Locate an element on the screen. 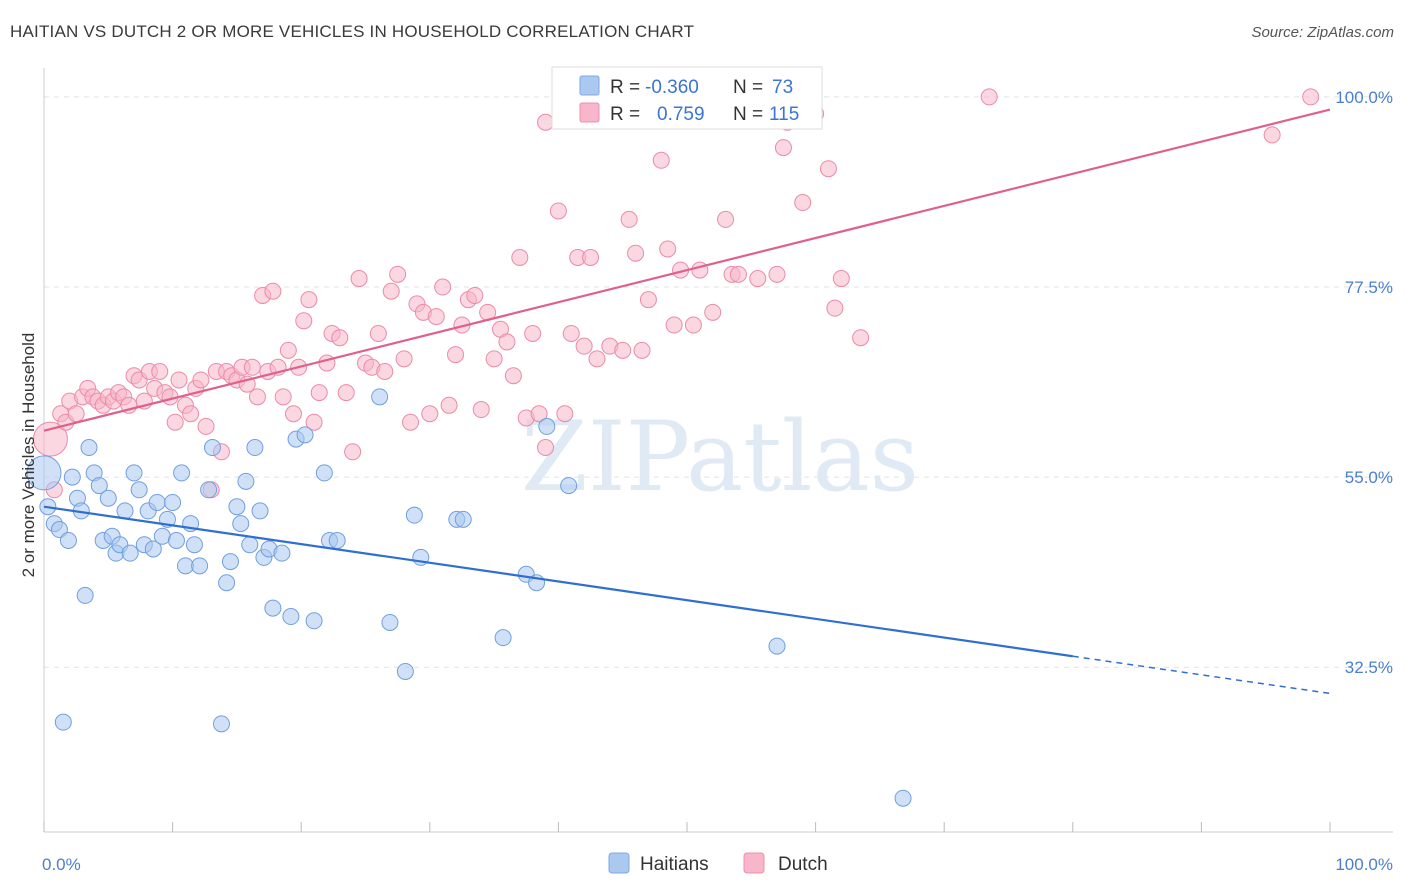  y-tick-labels: 100.0% 77.5% 55.0% 32.5% is located at coordinates (1364, 382).